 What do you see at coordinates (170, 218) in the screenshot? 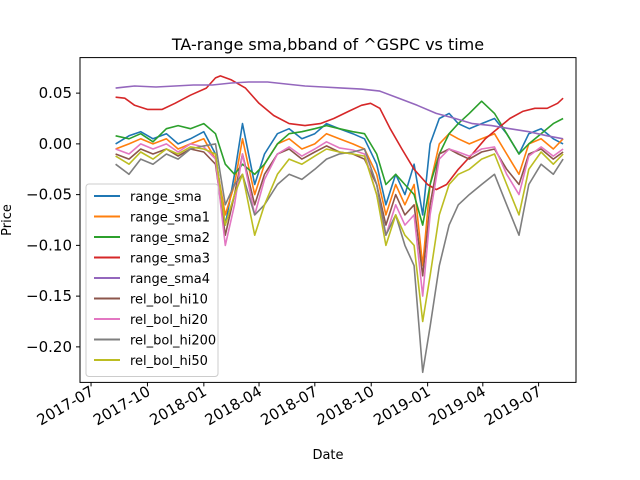
I see `legend-label: range_sma1` at bounding box center [170, 218].